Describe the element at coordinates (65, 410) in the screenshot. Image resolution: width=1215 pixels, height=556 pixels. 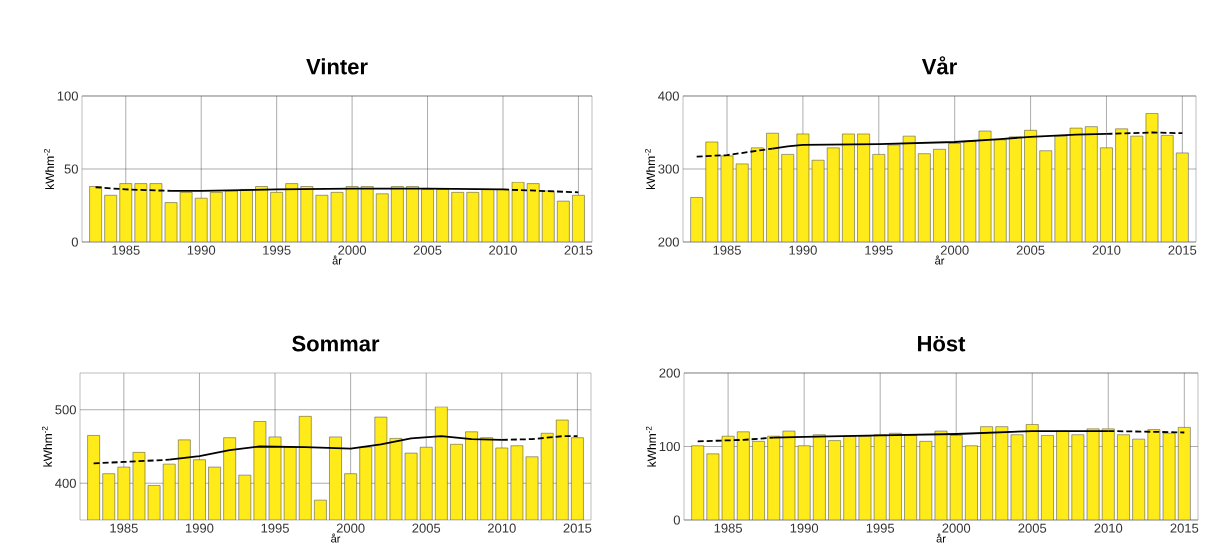
I see `y-tick-label: 500` at that location.